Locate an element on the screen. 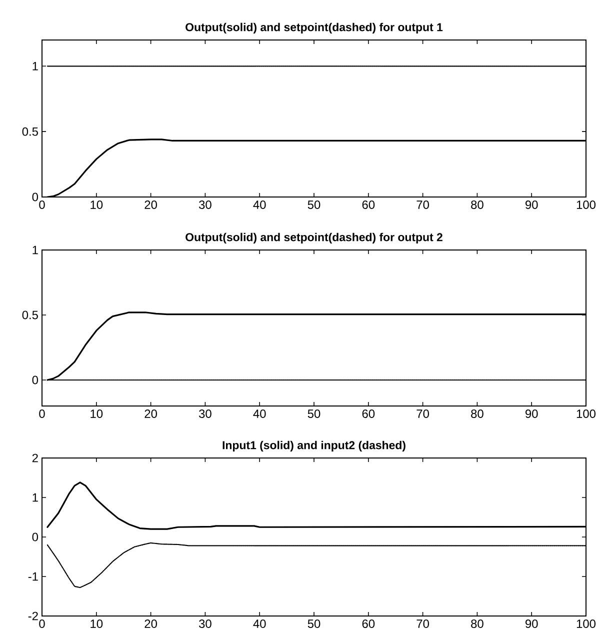  y-tick-label: 2 is located at coordinates (35, 458).